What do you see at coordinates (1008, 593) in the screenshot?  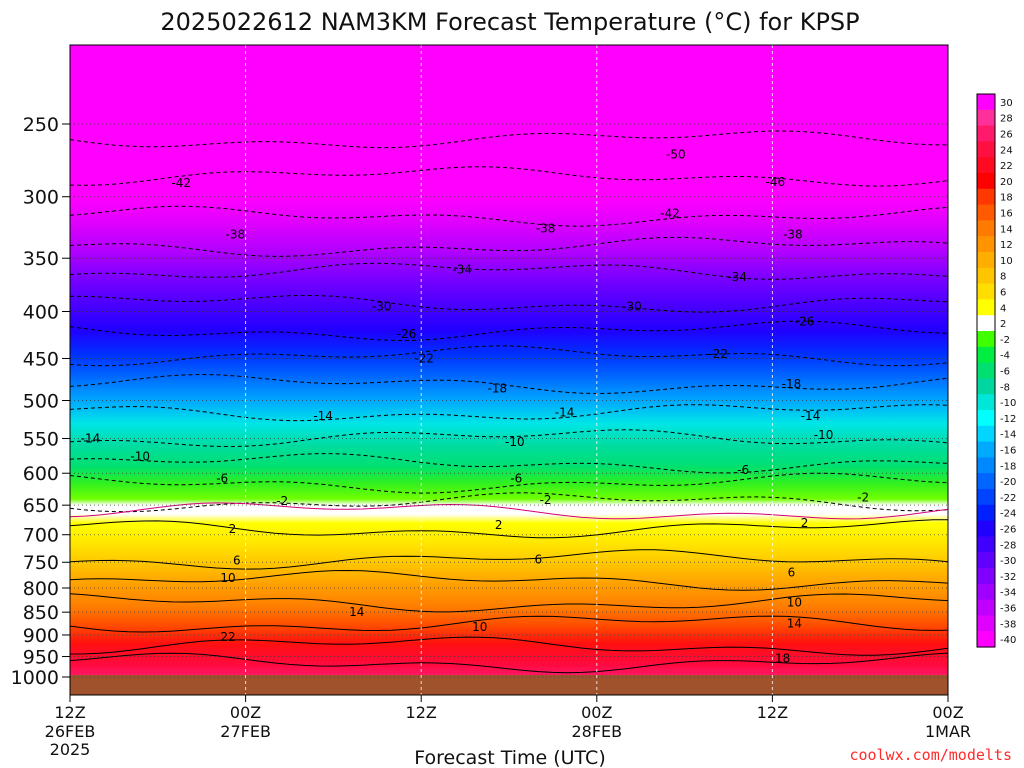 I see `colorbar-label: -34` at bounding box center [1008, 593].